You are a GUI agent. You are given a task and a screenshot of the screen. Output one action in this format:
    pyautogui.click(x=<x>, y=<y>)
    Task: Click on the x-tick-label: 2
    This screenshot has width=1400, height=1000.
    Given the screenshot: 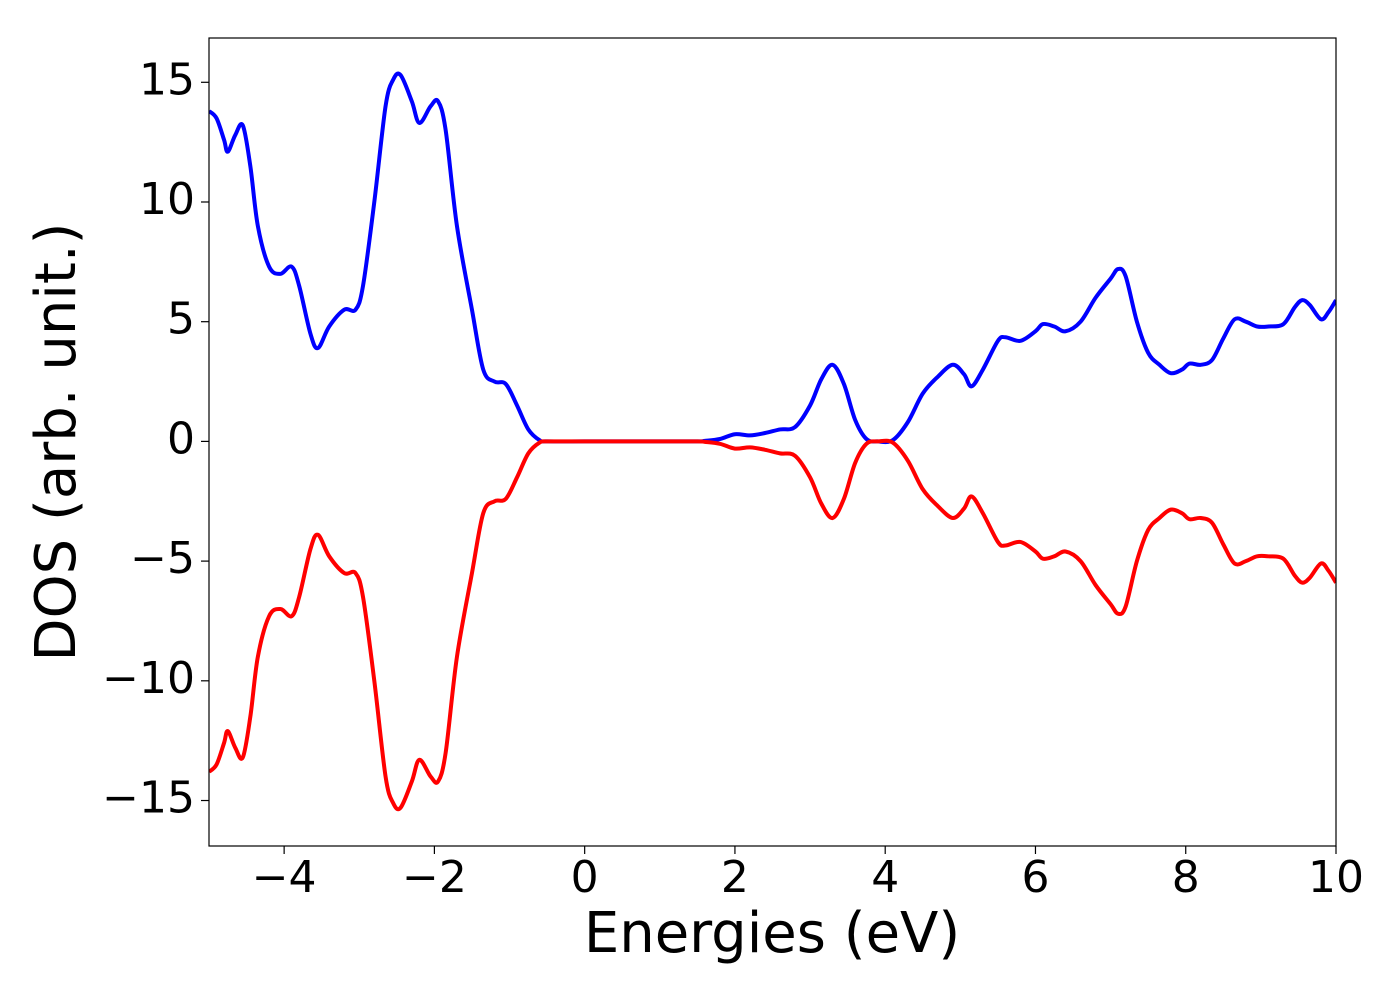 What is the action you would take?
    pyautogui.click(x=735, y=877)
    